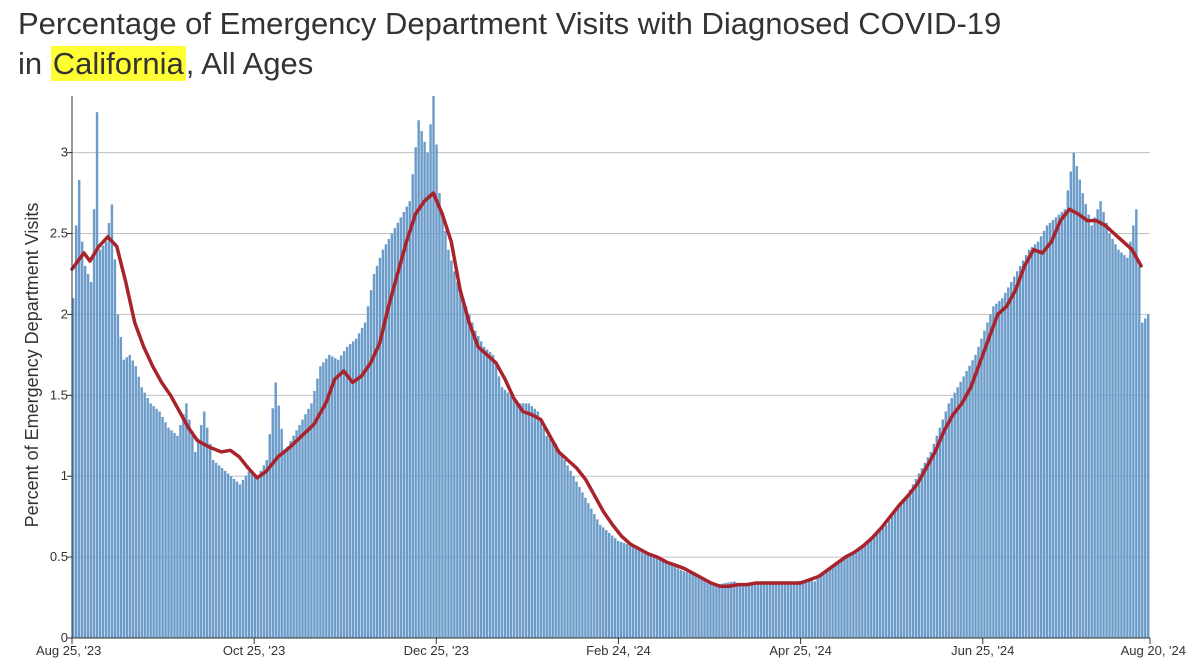  I want to click on x-tick-label: Dec 25, '23, so click(436, 650).